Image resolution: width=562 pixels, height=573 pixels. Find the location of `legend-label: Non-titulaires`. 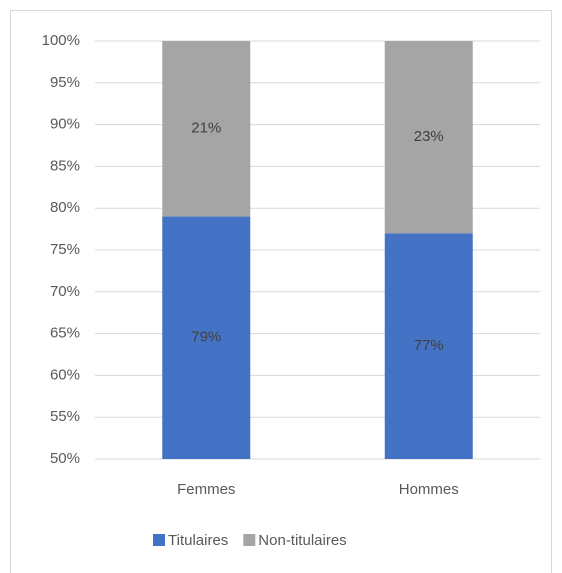

legend-label: Non-titulaires is located at coordinates (302, 540).